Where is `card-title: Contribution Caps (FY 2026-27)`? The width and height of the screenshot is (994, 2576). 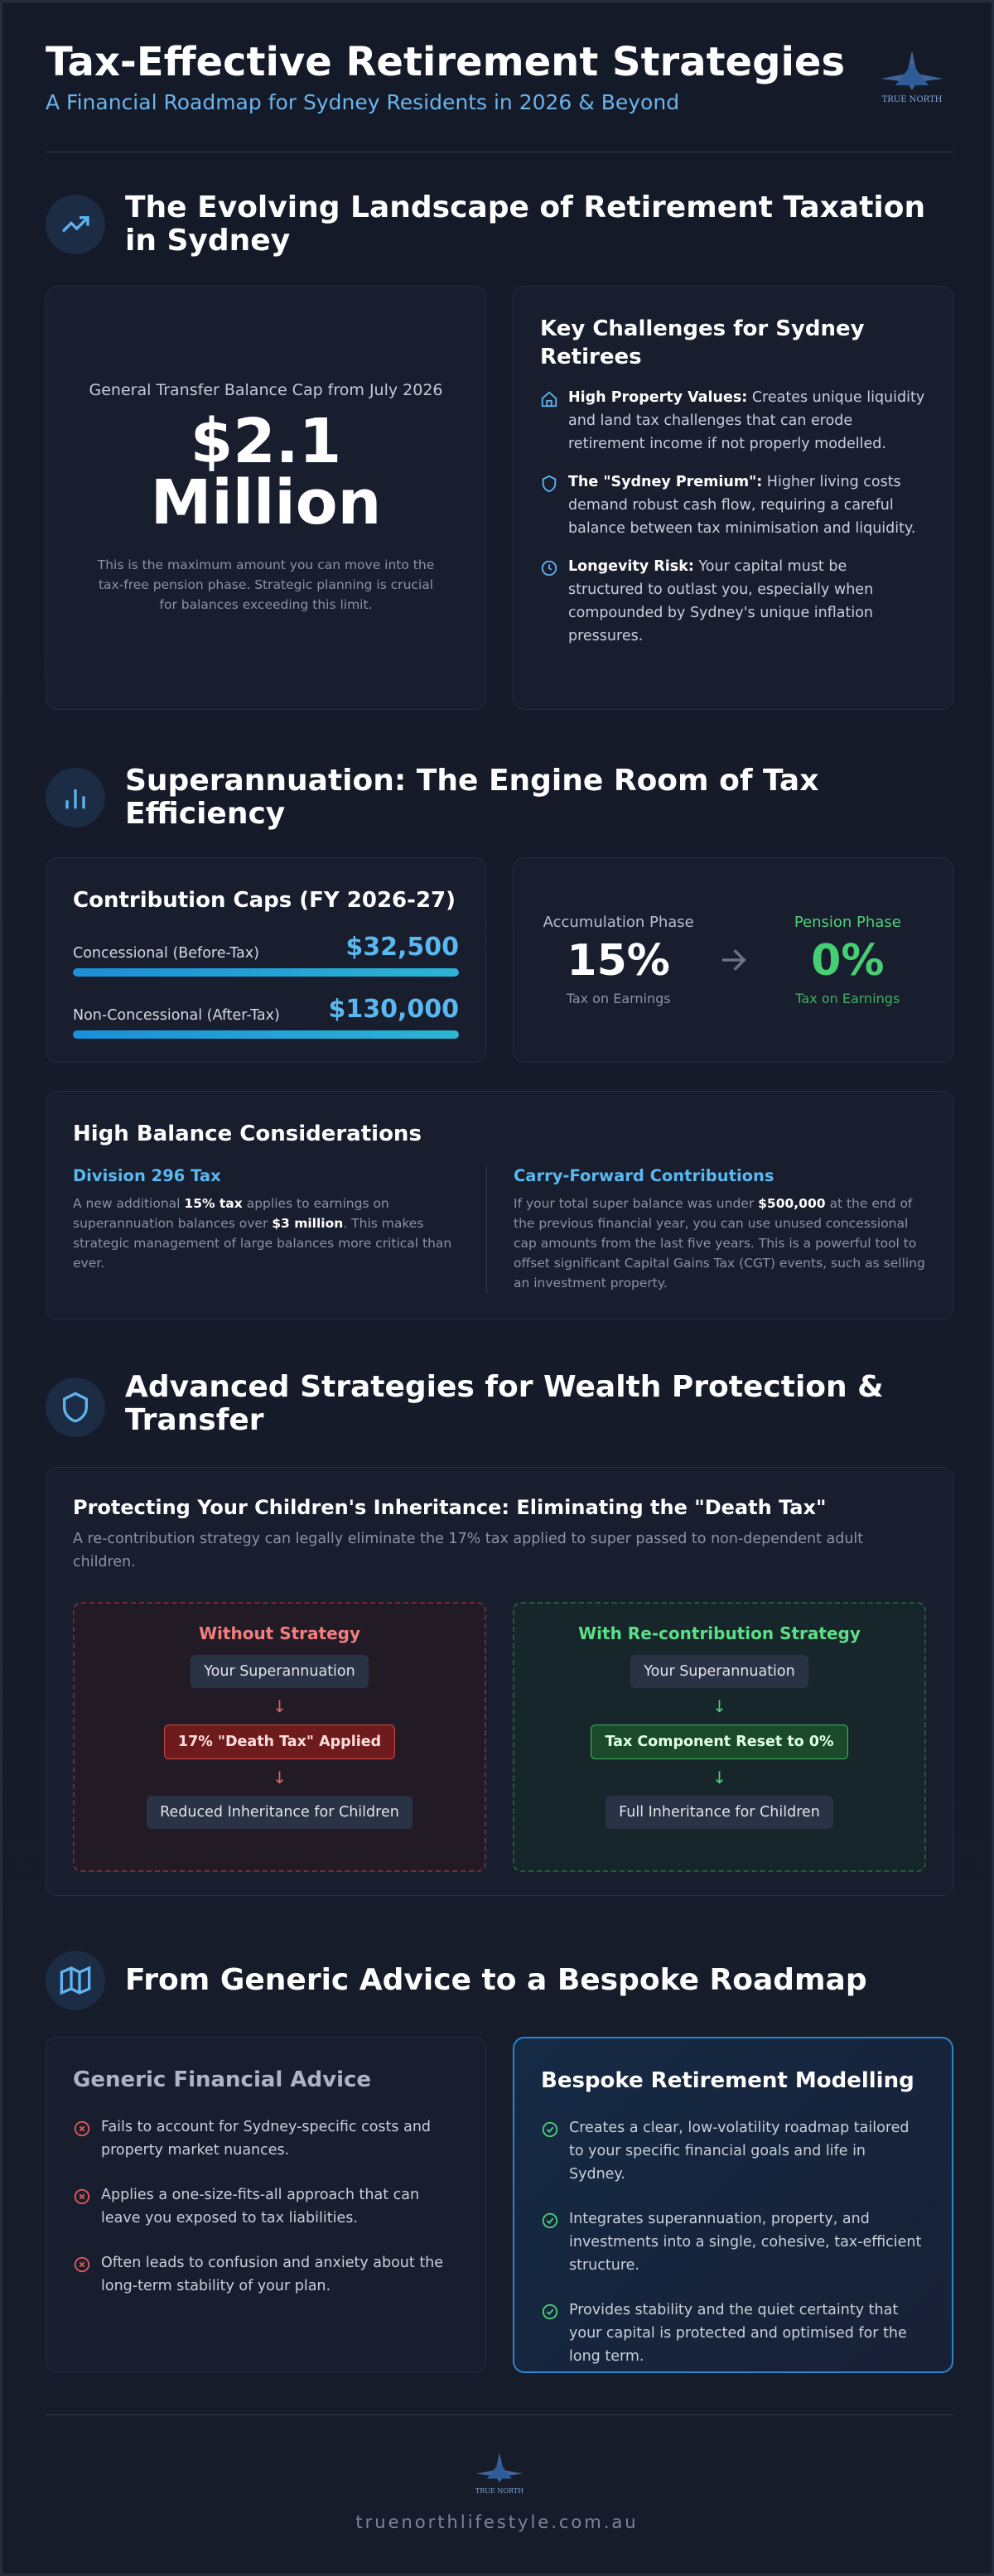
card-title: Contribution Caps (FY 2026-27) is located at coordinates (264, 900).